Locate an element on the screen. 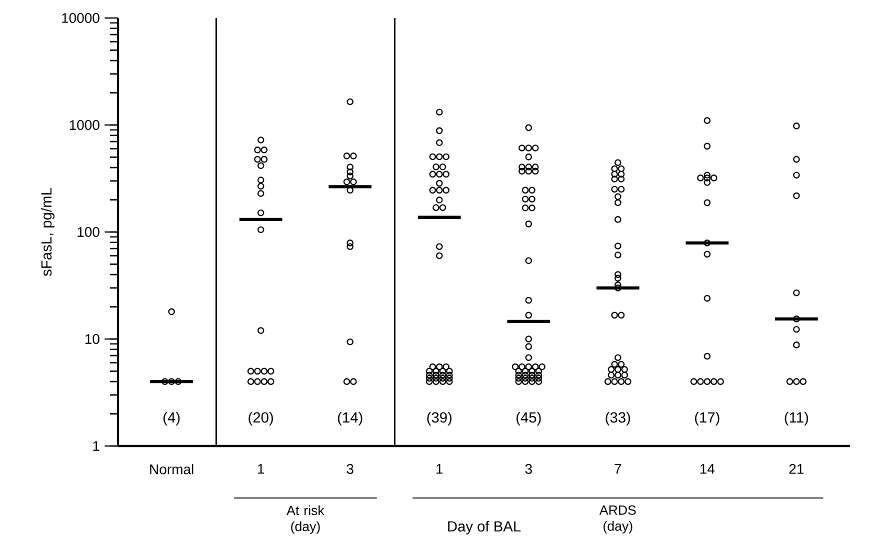 This screenshot has height=544, width=878. x-tick-label: Normal is located at coordinates (172, 469).